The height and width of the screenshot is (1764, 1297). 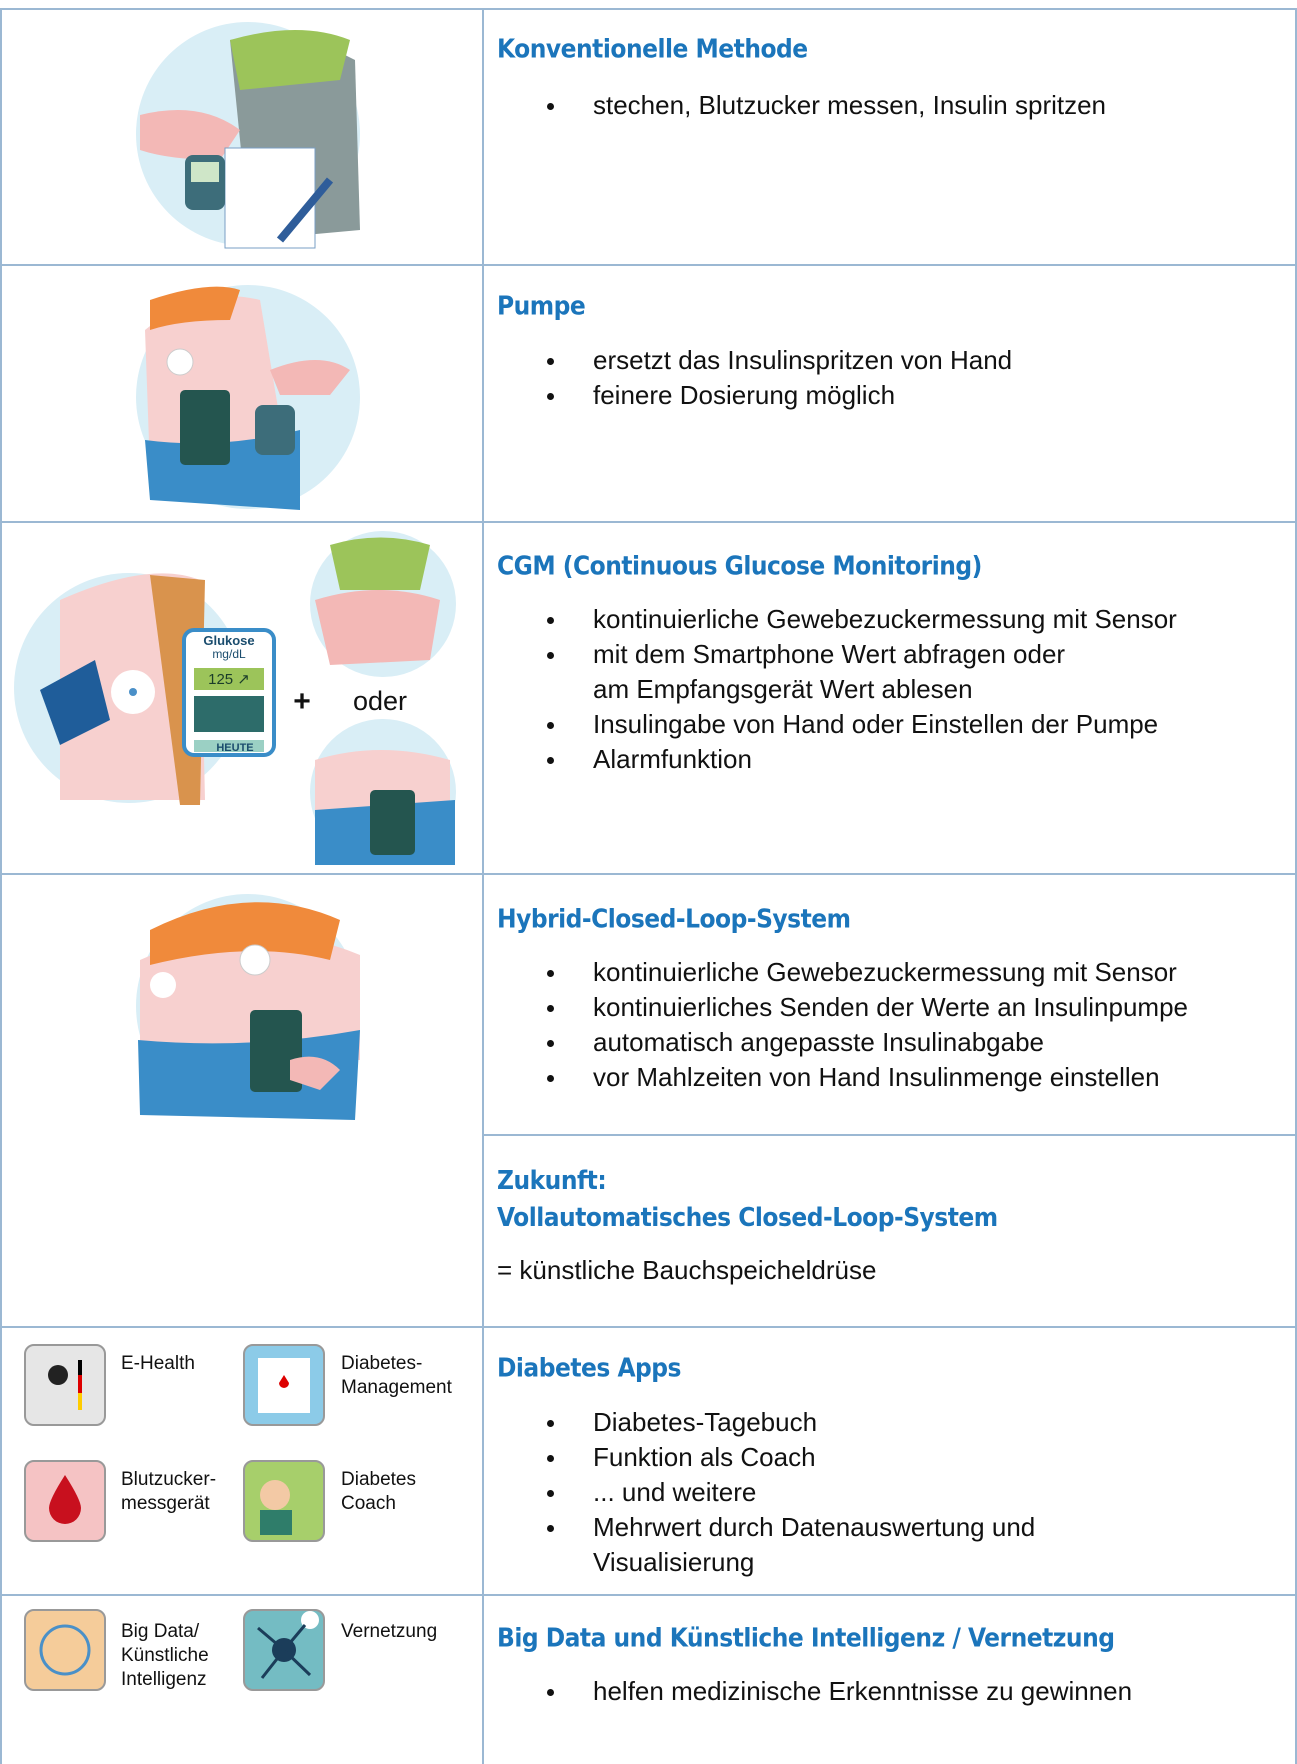 I want to click on section-text: = künstliche Bauchspeicheldrüse, so click(x=687, y=1270).